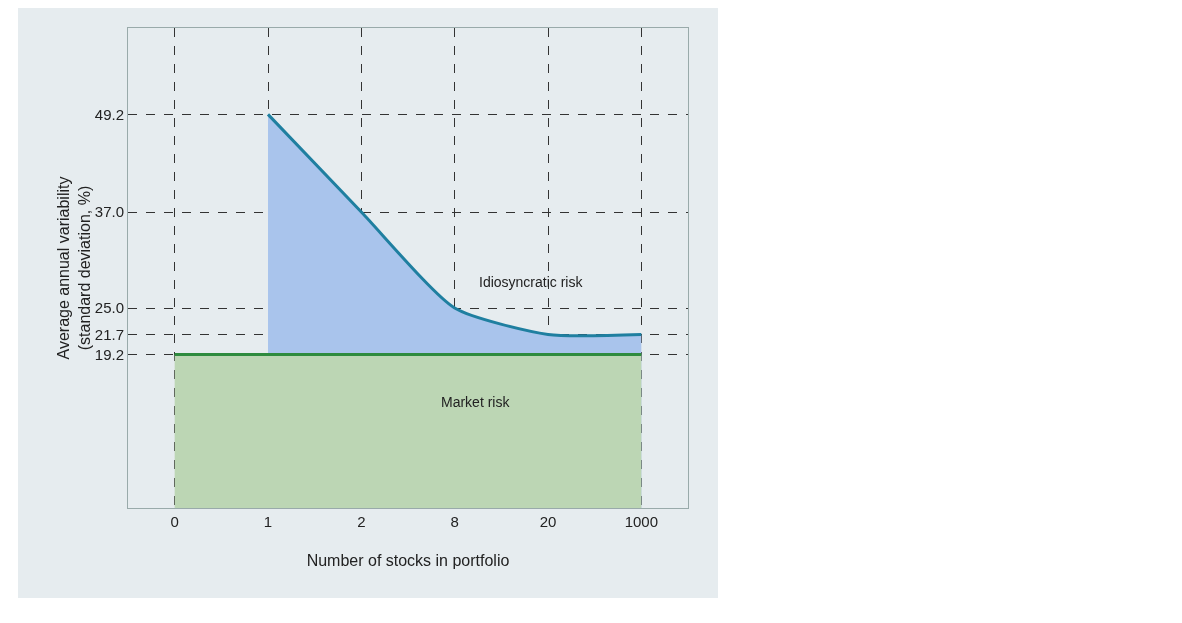 This screenshot has width=1182, height=623. I want to click on y-axis-title: Average annual variability (standard deviation, %), so click(74, 268).